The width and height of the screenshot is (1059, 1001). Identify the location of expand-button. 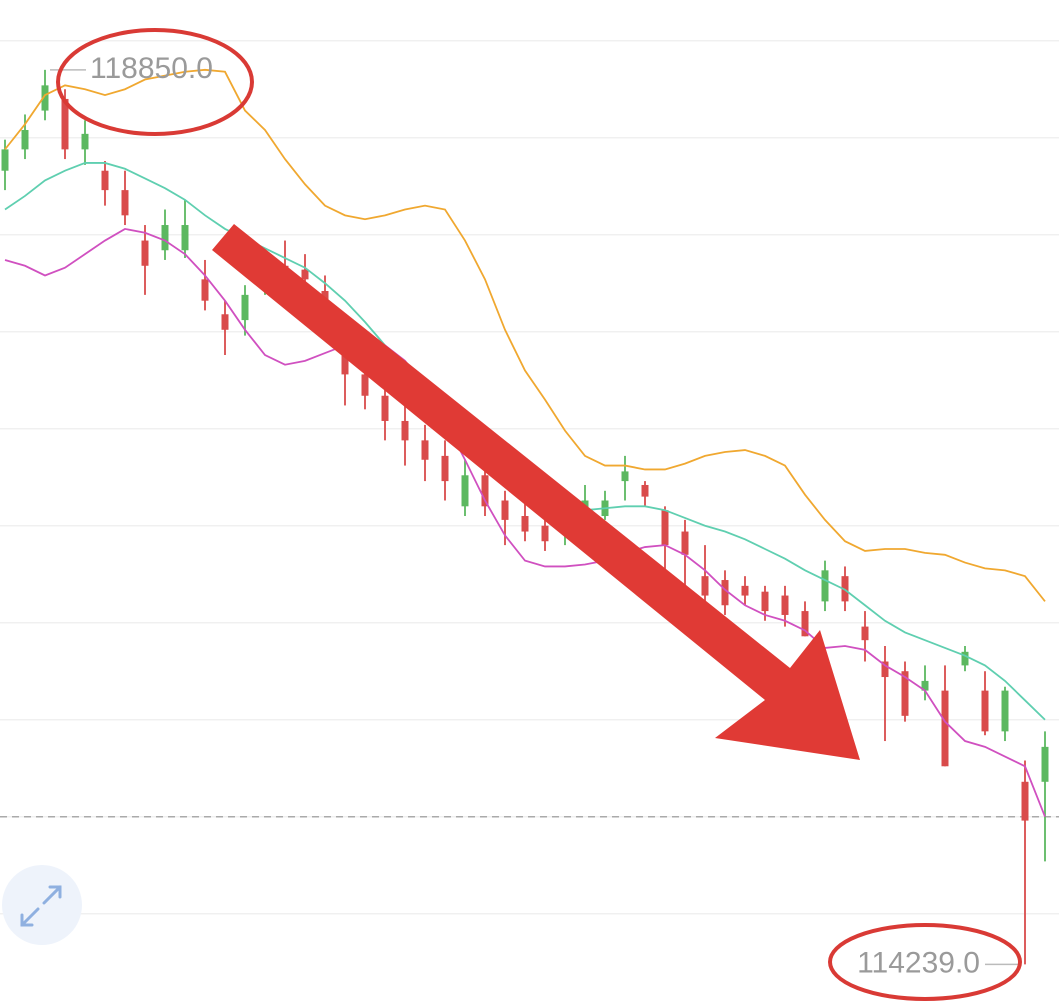
(42, 905).